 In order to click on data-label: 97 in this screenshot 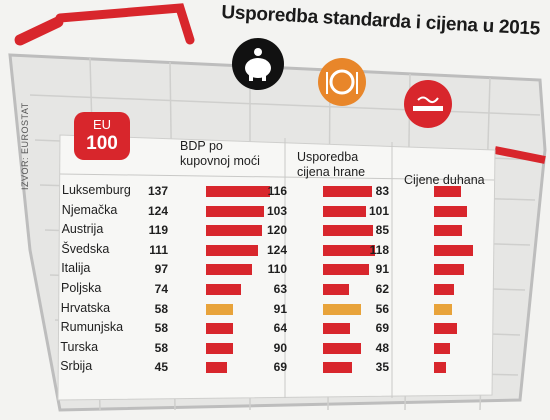, I will do `click(161, 269)`.